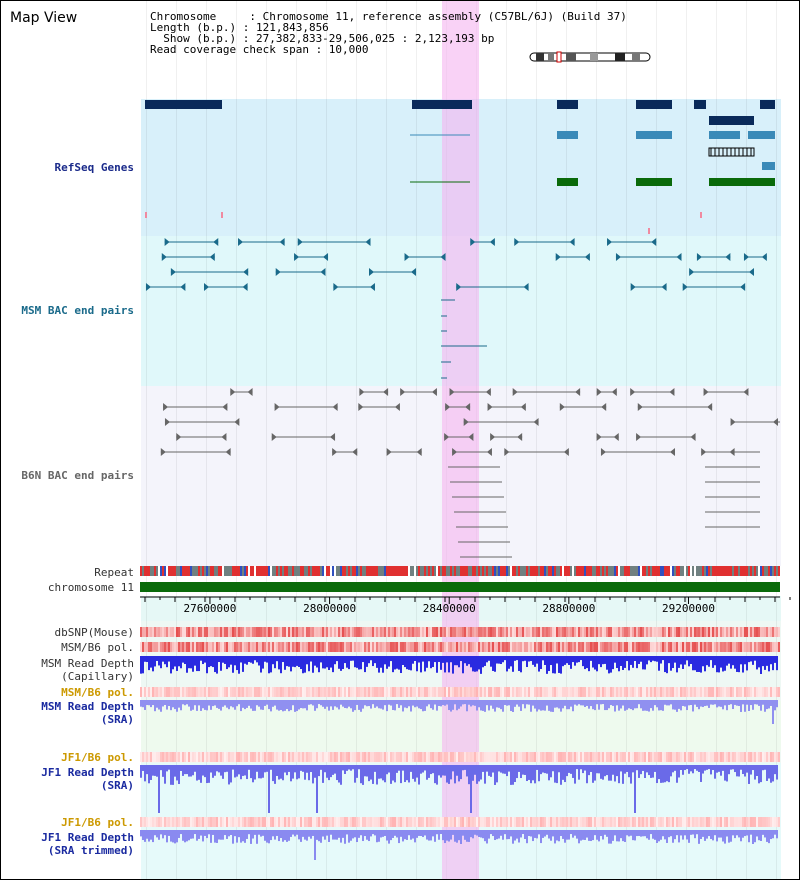 The height and width of the screenshot is (880, 800). Describe the element at coordinates (94, 167) in the screenshot. I see `track-label-refseq: RefSeq Genes` at that location.